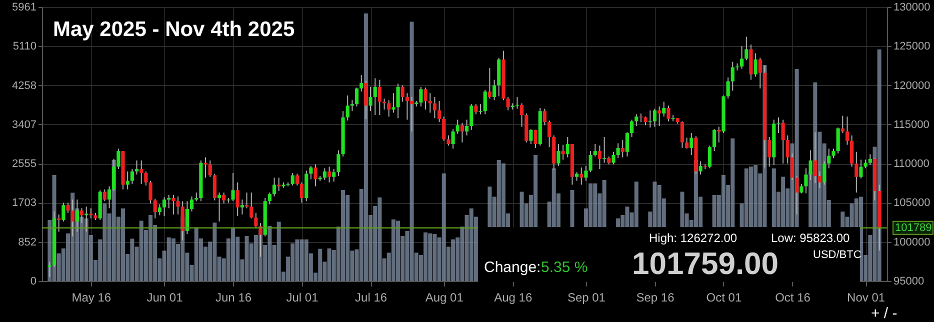 The image size is (934, 322). I want to click on x-tick-label: May 16, so click(92, 297).